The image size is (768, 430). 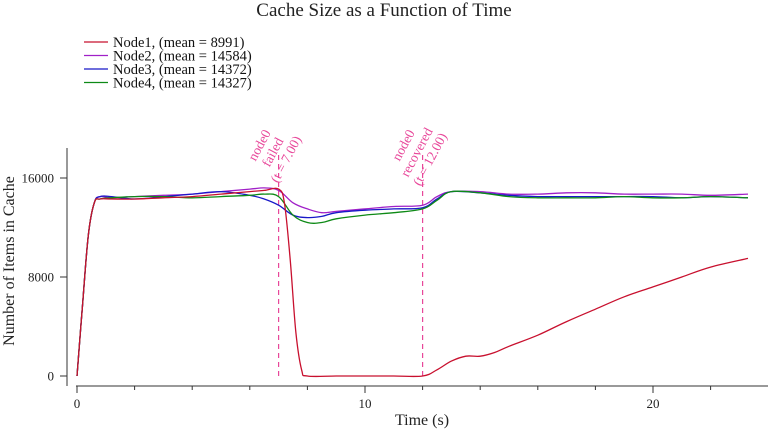 What do you see at coordinates (422, 420) in the screenshot?
I see `x-axis-label: Time (s)` at bounding box center [422, 420].